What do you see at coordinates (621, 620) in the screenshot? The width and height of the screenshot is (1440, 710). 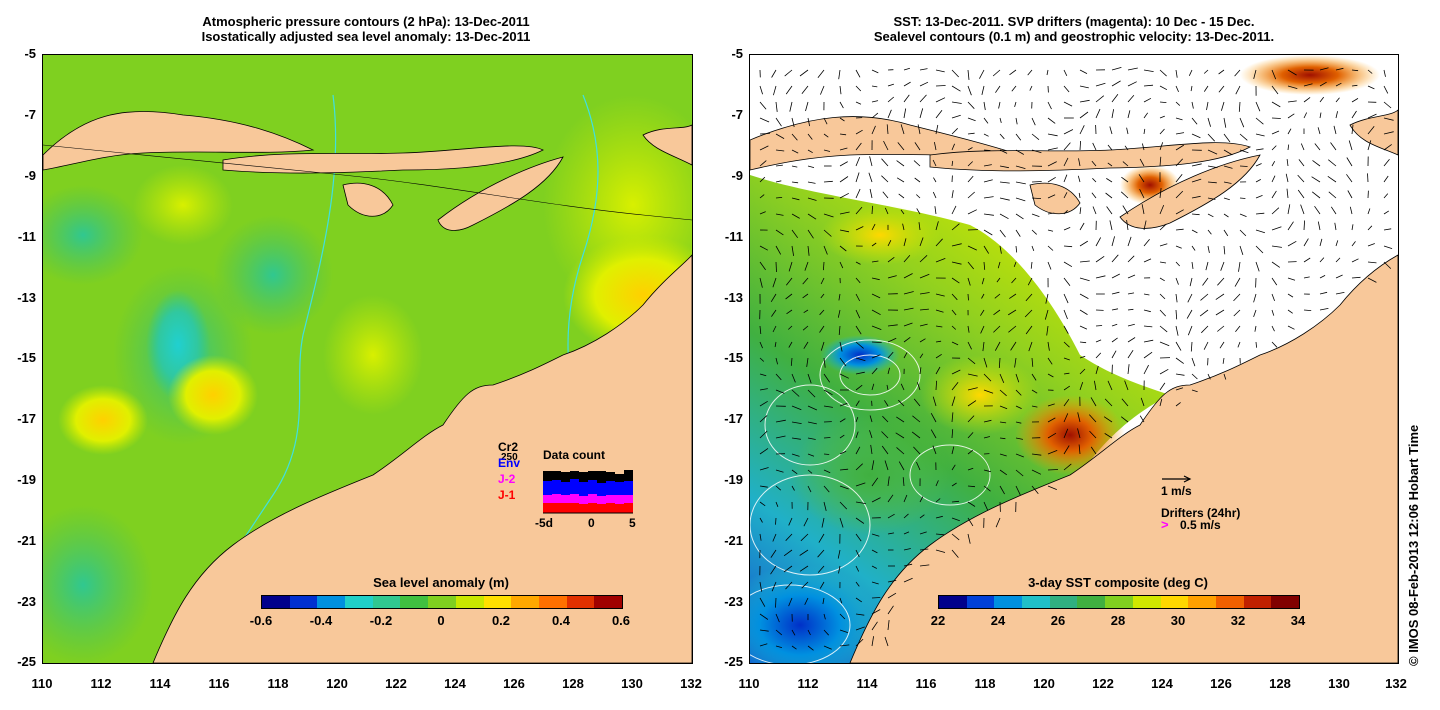 I see `left-cb-tick: 0.6` at bounding box center [621, 620].